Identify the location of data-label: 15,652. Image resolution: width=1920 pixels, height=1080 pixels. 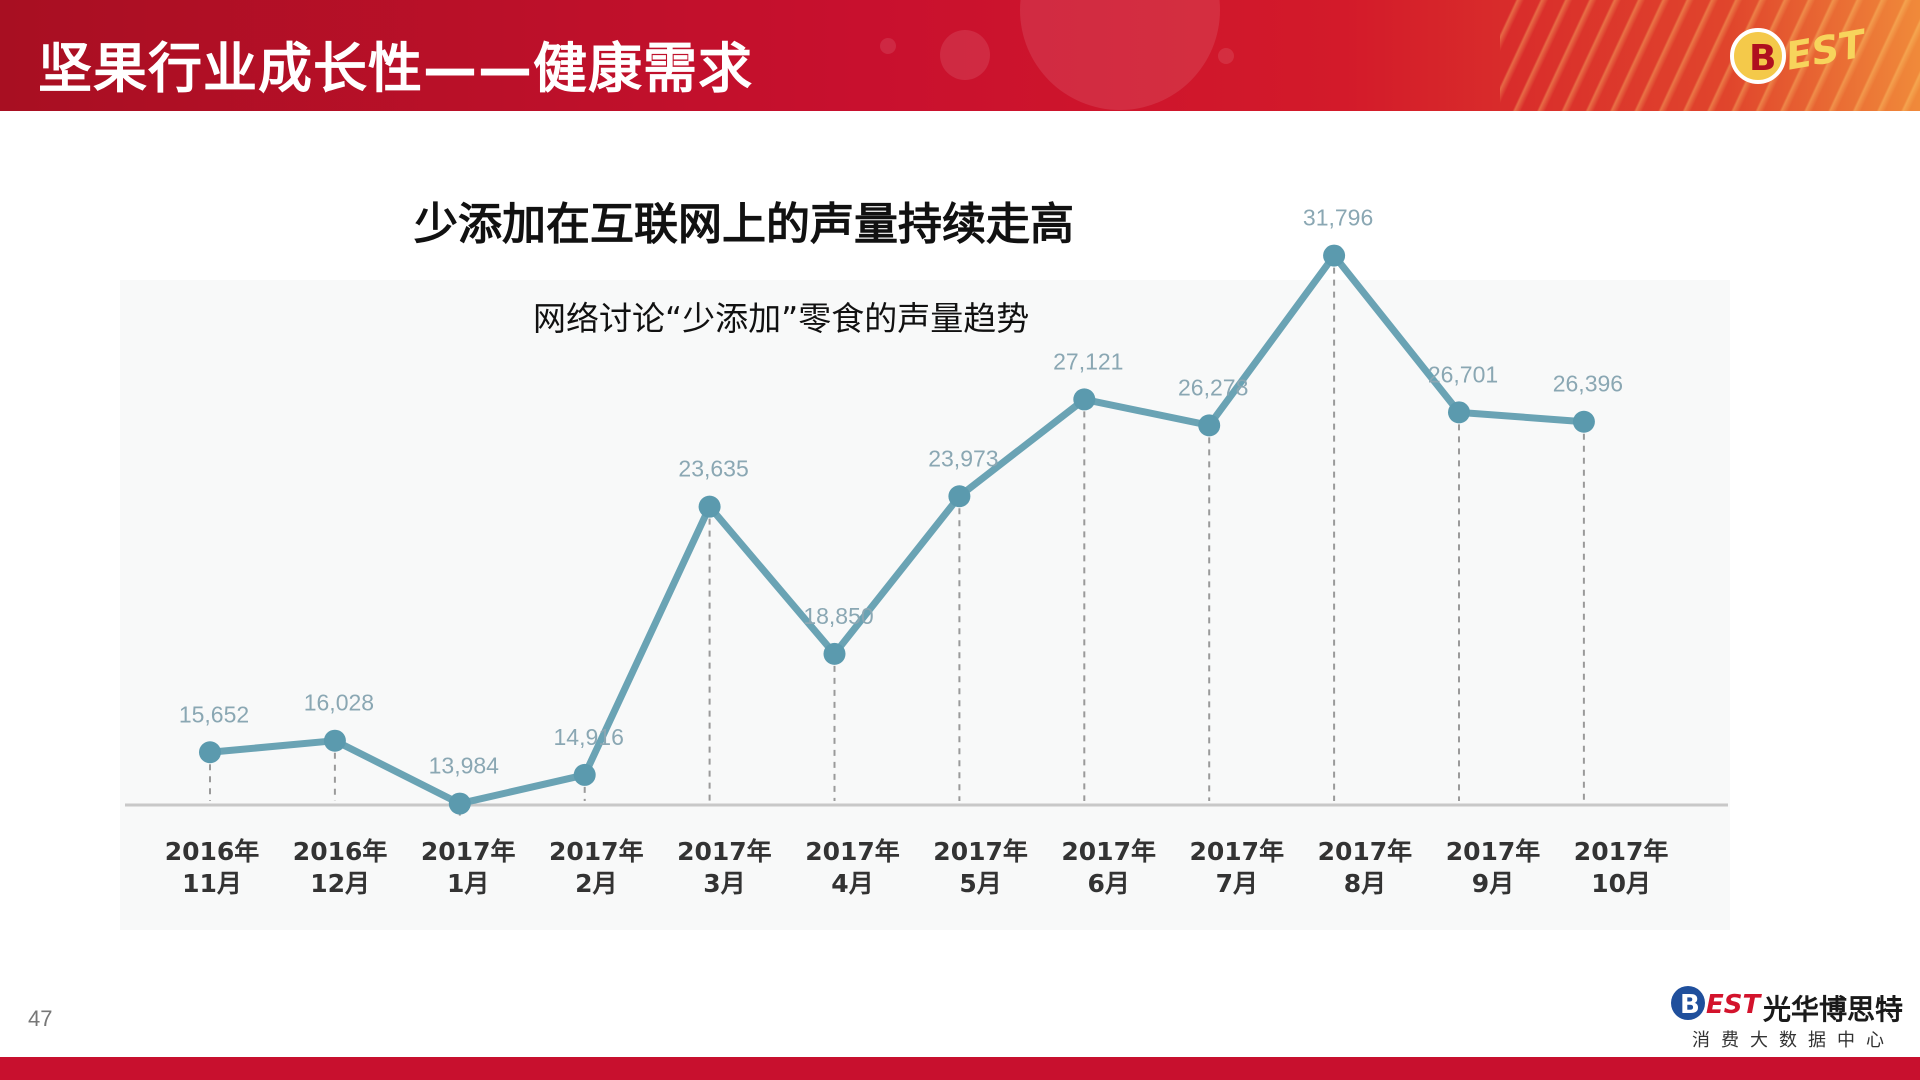
(214, 714).